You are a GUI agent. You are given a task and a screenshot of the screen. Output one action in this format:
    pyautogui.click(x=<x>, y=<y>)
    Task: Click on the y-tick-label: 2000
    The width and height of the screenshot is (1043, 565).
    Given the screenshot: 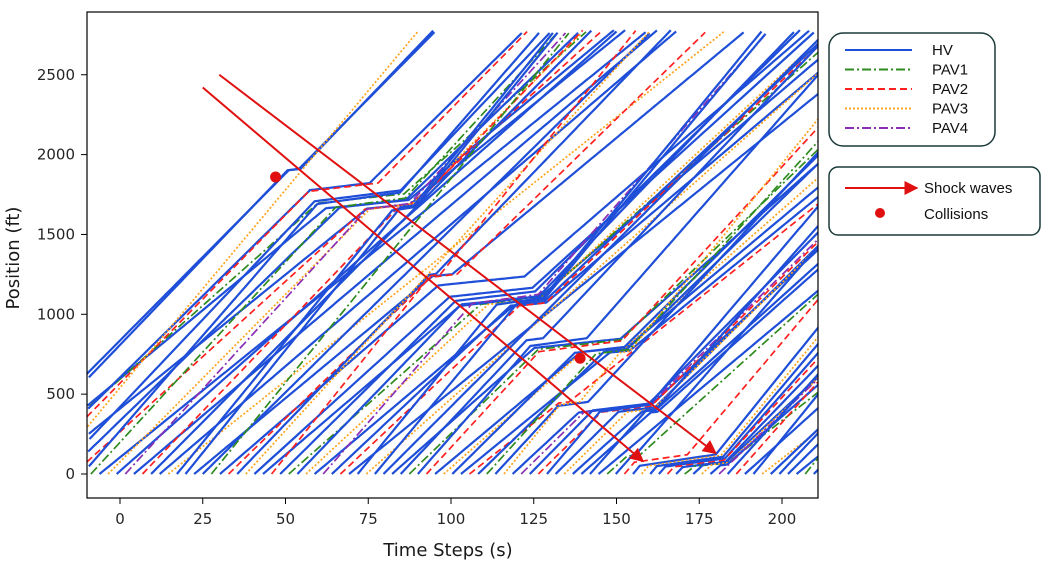 What is the action you would take?
    pyautogui.click(x=56, y=155)
    